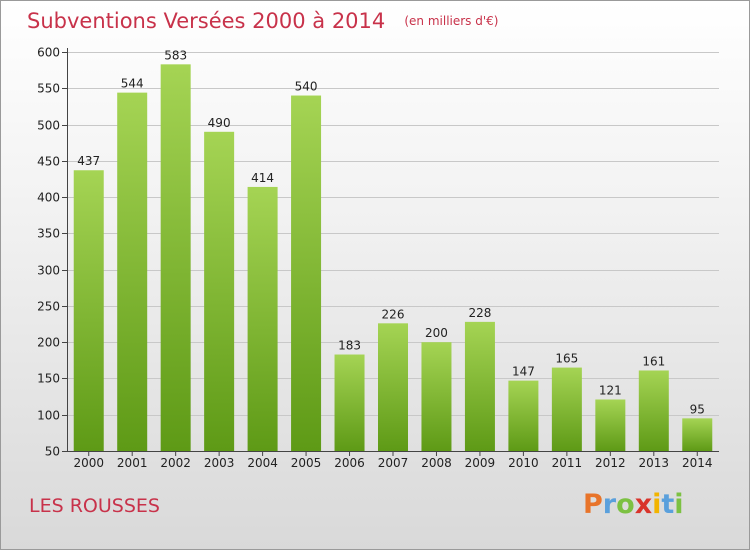 Image resolution: width=750 pixels, height=550 pixels. What do you see at coordinates (175, 55) in the screenshot?
I see `data-label: 583` at bounding box center [175, 55].